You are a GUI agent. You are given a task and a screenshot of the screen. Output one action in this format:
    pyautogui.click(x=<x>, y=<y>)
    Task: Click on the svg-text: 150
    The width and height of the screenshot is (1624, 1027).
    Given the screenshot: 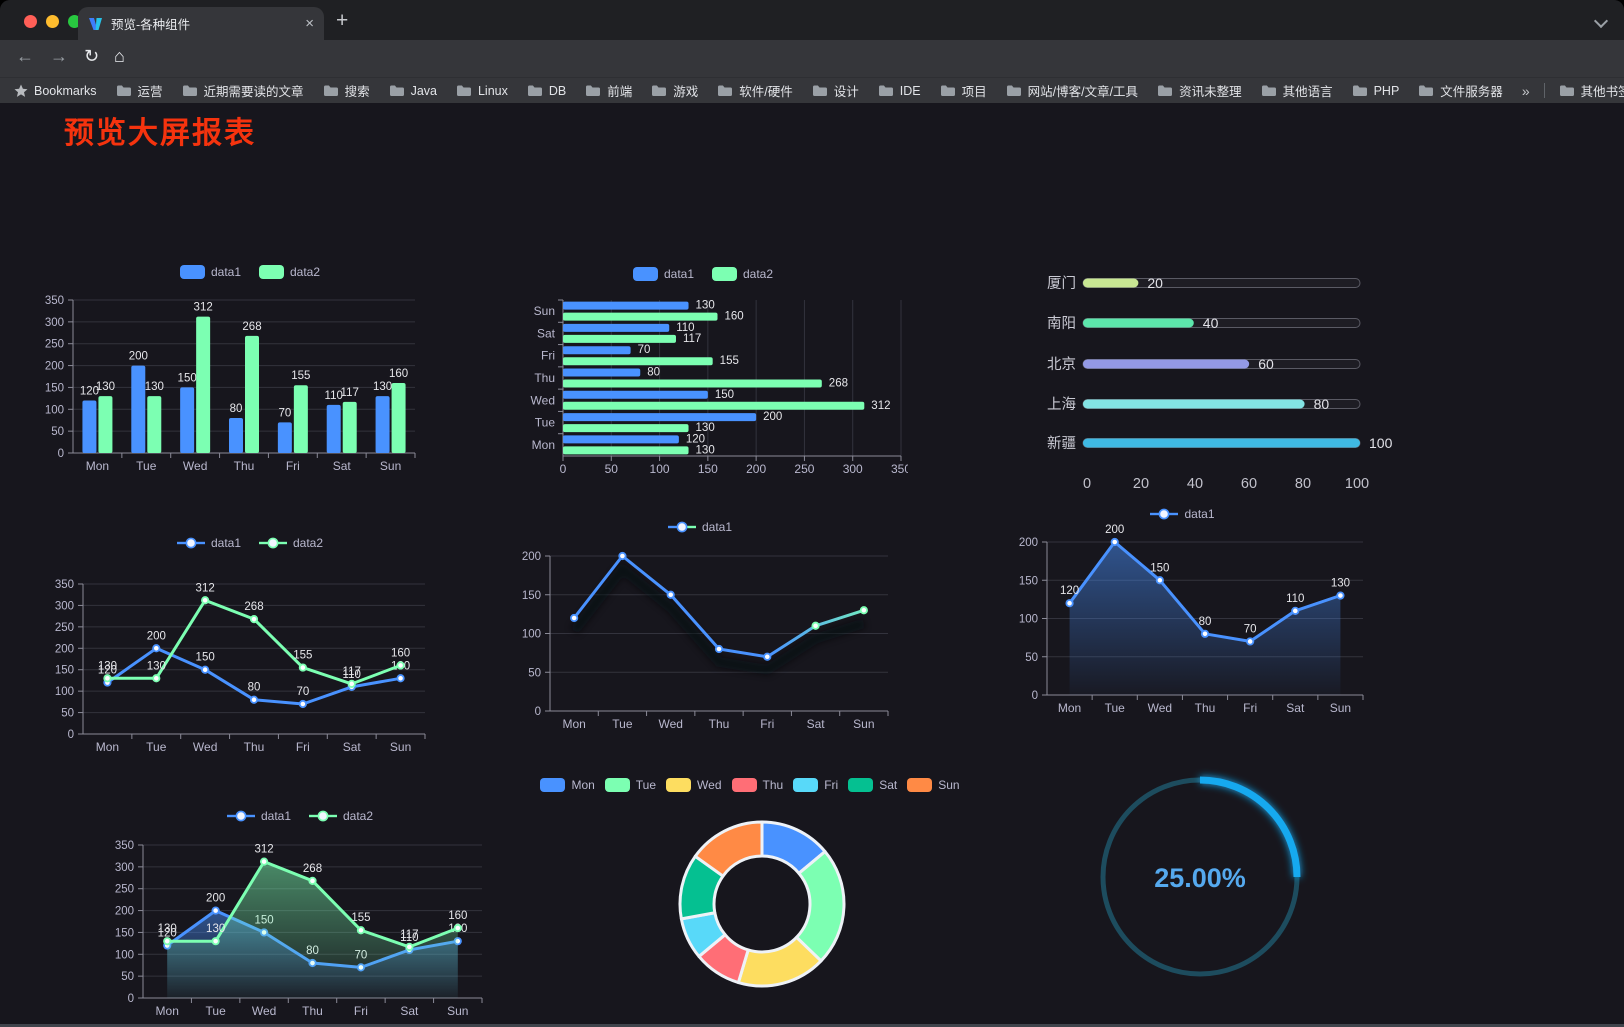 What is the action you would take?
    pyautogui.click(x=187, y=378)
    